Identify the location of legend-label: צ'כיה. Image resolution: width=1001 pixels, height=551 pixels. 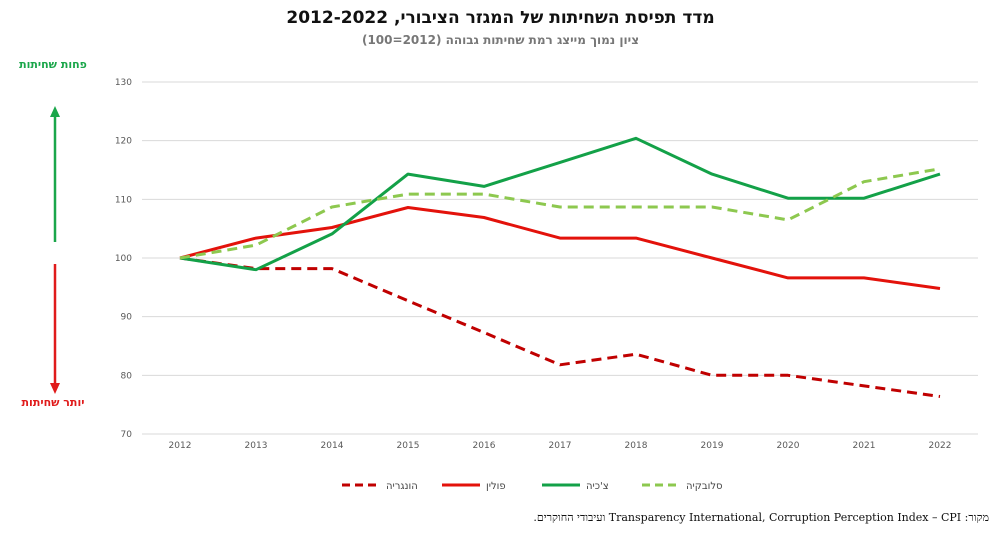
(597, 486).